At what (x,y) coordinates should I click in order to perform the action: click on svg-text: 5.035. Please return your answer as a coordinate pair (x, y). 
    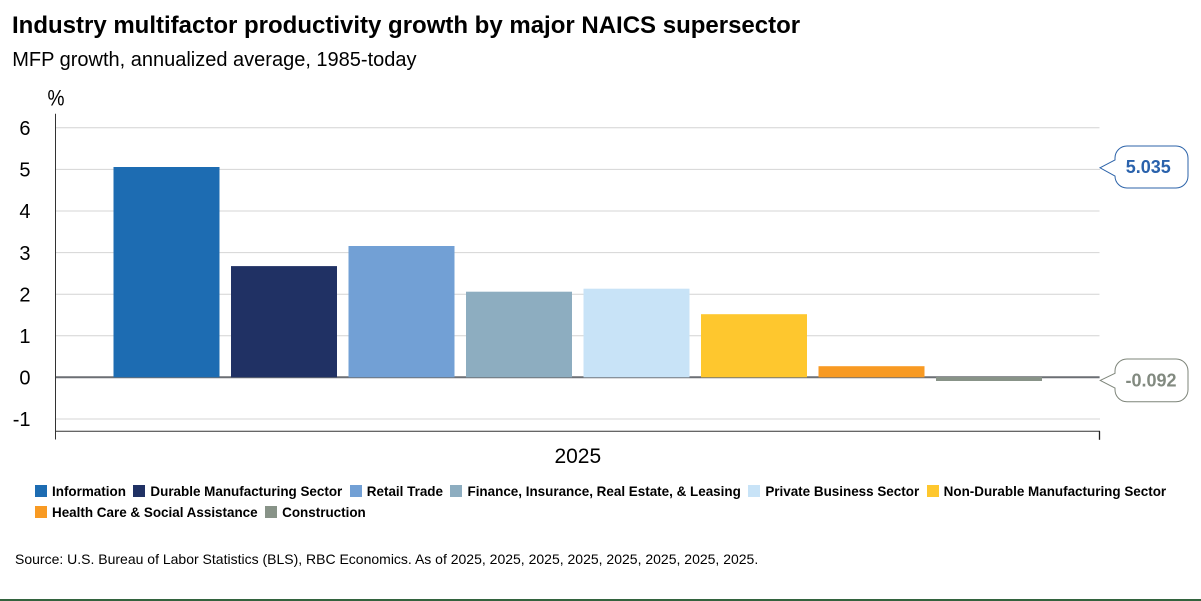
    Looking at the image, I should click on (1148, 167).